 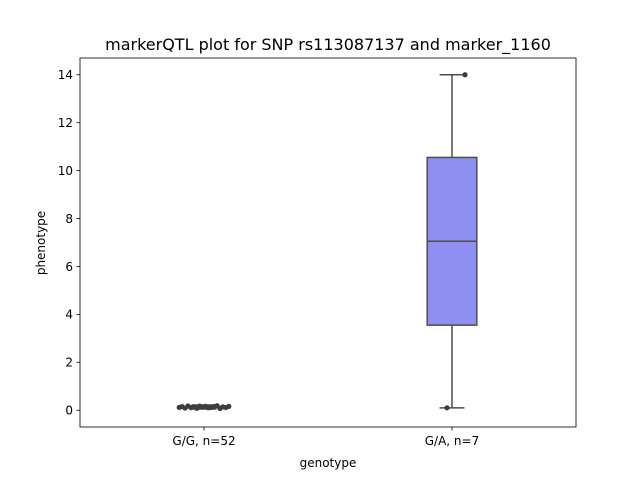 What do you see at coordinates (69, 267) in the screenshot?
I see `y-tick-label: 6` at bounding box center [69, 267].